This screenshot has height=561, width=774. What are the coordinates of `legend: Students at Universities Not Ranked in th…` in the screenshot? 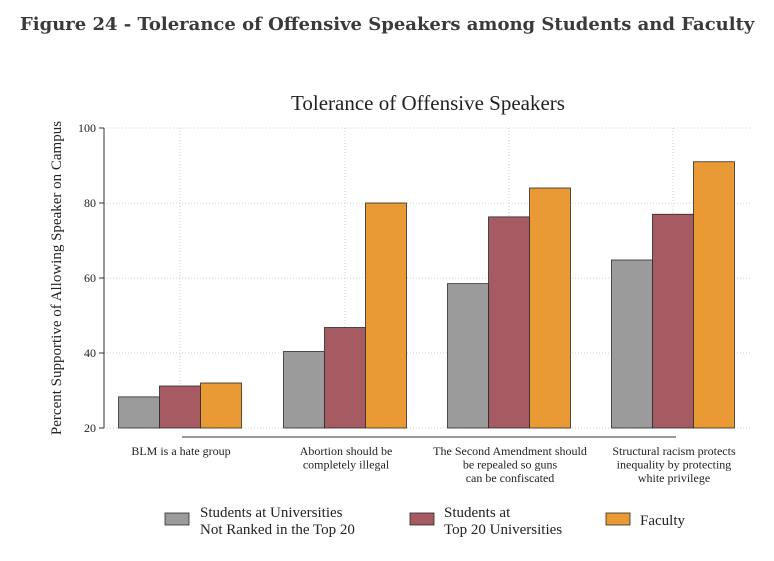 It's located at (424, 521).